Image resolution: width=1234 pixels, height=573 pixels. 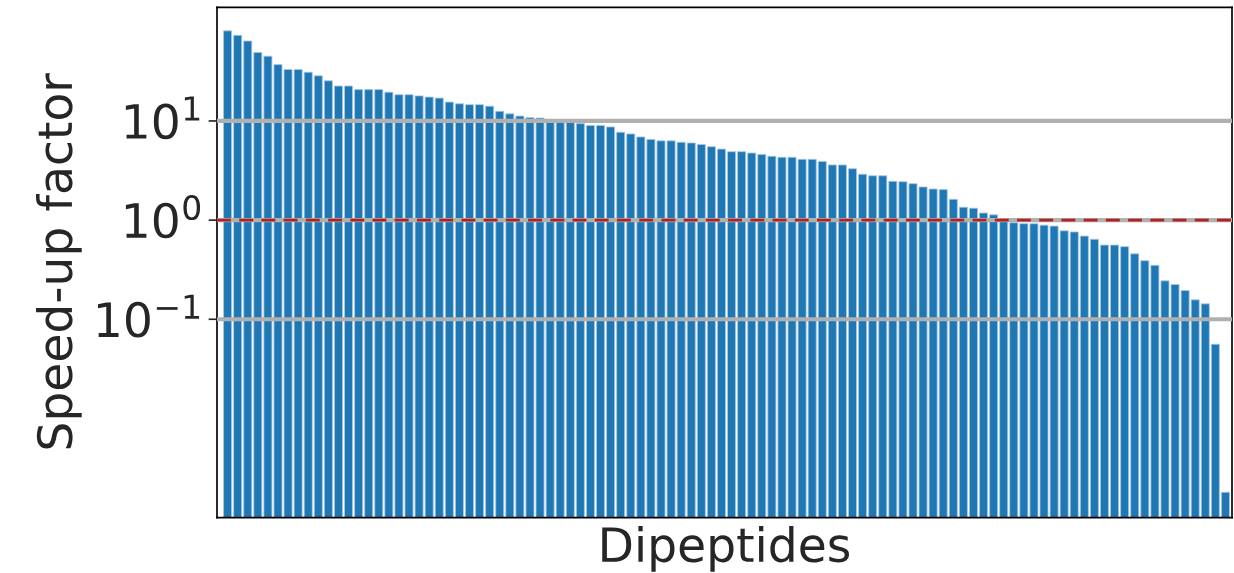 What do you see at coordinates (163, 217) in the screenshot?
I see `y-tick-label: 10$^{0}$` at bounding box center [163, 217].